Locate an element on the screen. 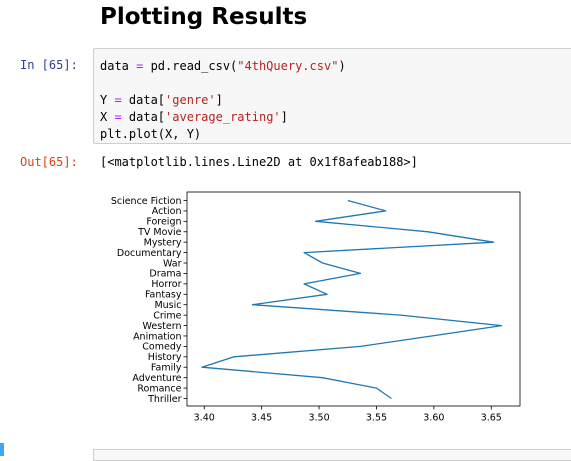 The height and width of the screenshot is (461, 571). y-tick-label: Mystery is located at coordinates (163, 242).